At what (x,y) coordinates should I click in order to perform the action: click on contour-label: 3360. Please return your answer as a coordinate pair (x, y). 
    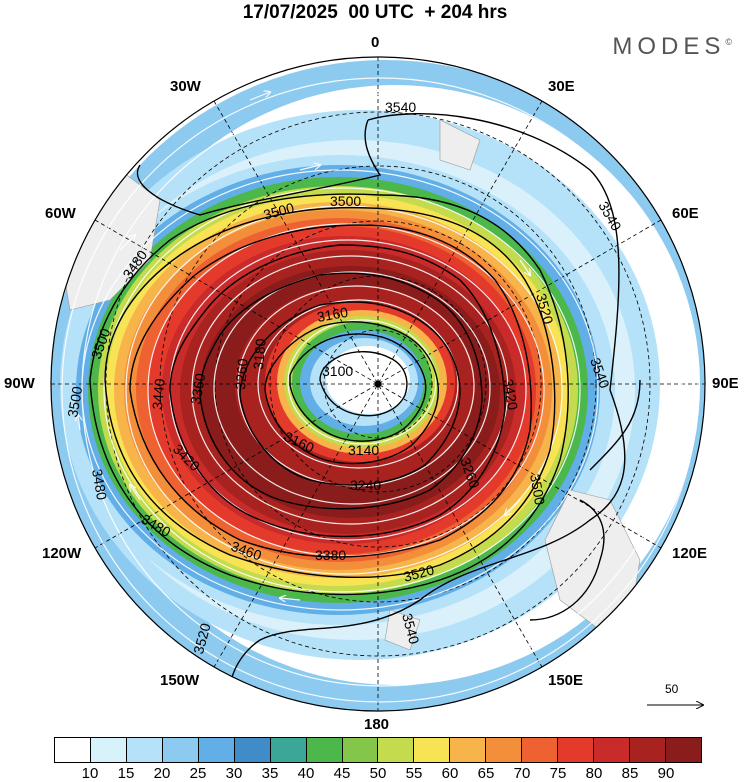
    Looking at the image, I should click on (197, 389).